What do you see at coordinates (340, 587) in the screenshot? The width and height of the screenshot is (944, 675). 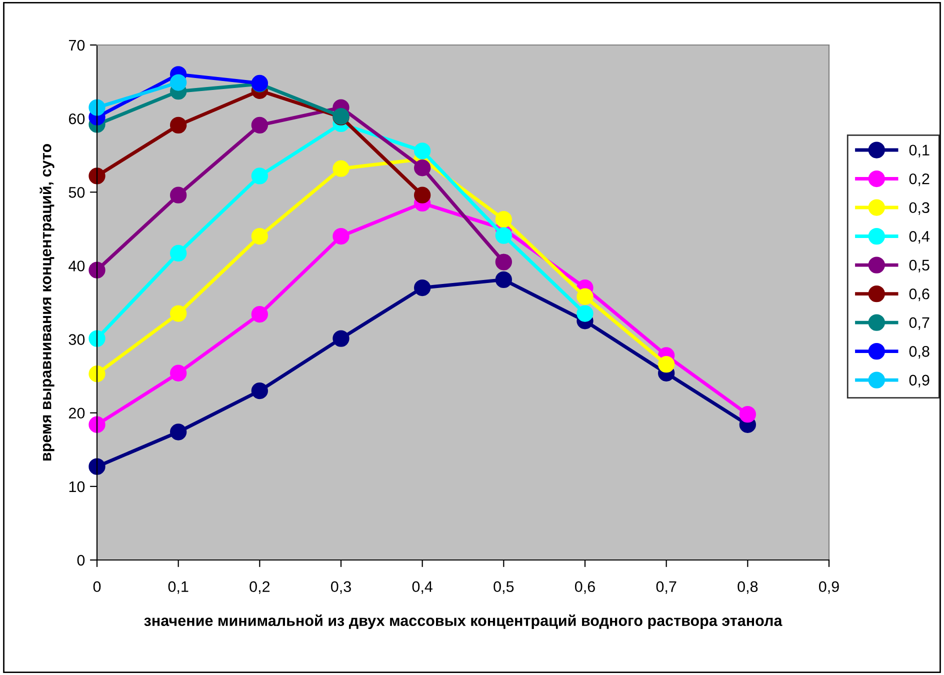 I see `x-tick-label: 0,3` at bounding box center [340, 587].